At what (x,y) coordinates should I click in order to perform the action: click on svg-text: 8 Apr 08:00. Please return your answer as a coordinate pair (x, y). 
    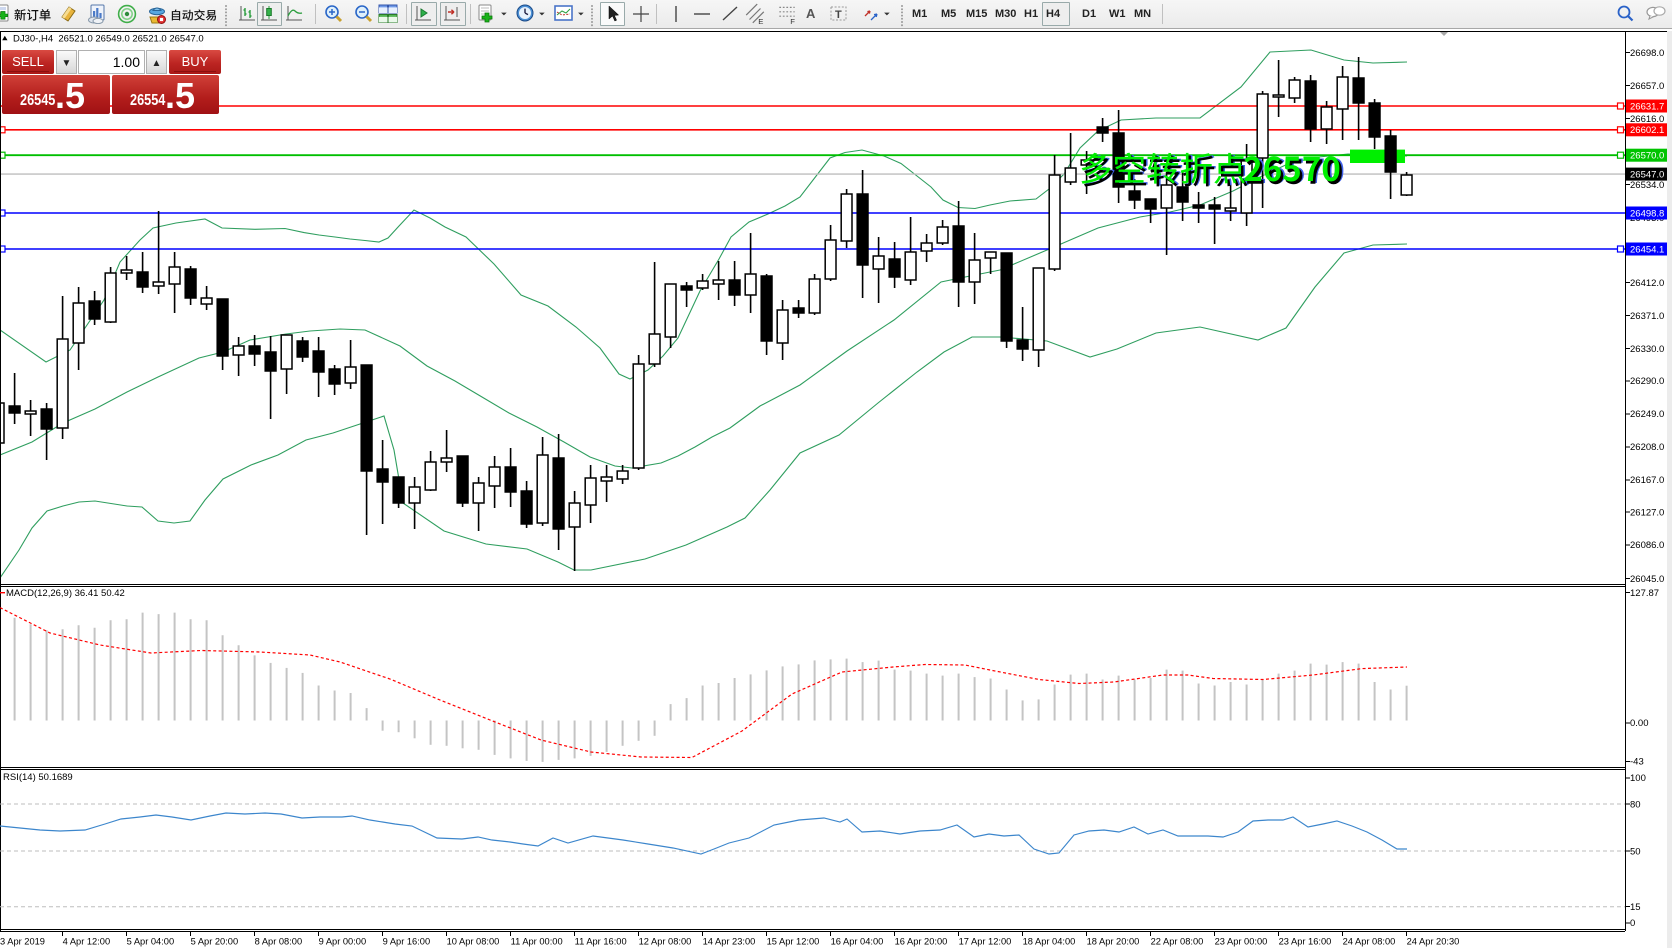
    Looking at the image, I should click on (279, 942).